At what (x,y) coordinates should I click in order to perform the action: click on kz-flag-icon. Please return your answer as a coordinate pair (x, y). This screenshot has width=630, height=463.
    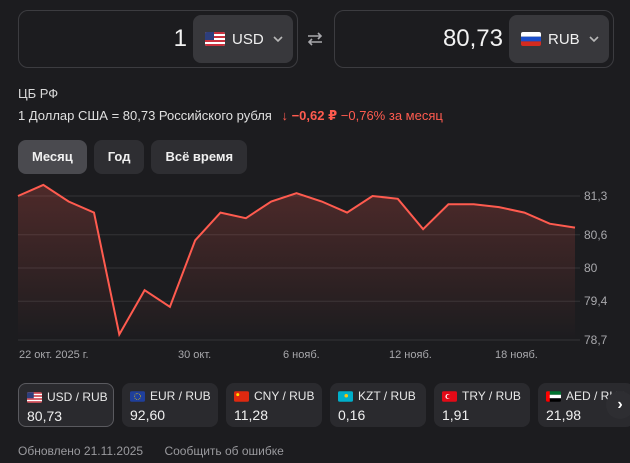
    Looking at the image, I should click on (345, 396).